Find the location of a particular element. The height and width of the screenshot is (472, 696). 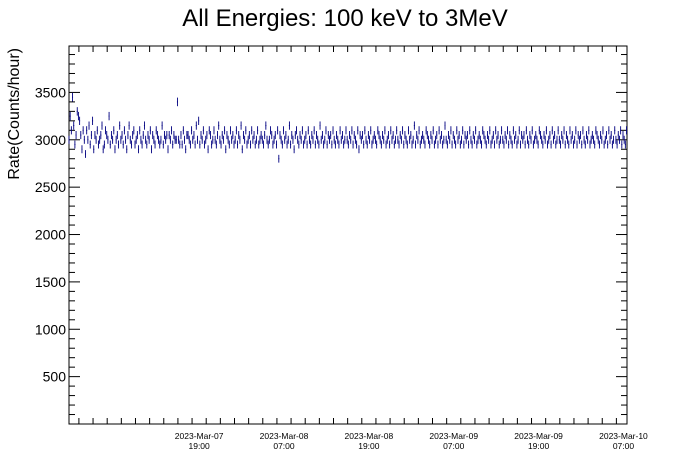

y-axis-label: Rate(Counts/hour) is located at coordinates (14, 114).